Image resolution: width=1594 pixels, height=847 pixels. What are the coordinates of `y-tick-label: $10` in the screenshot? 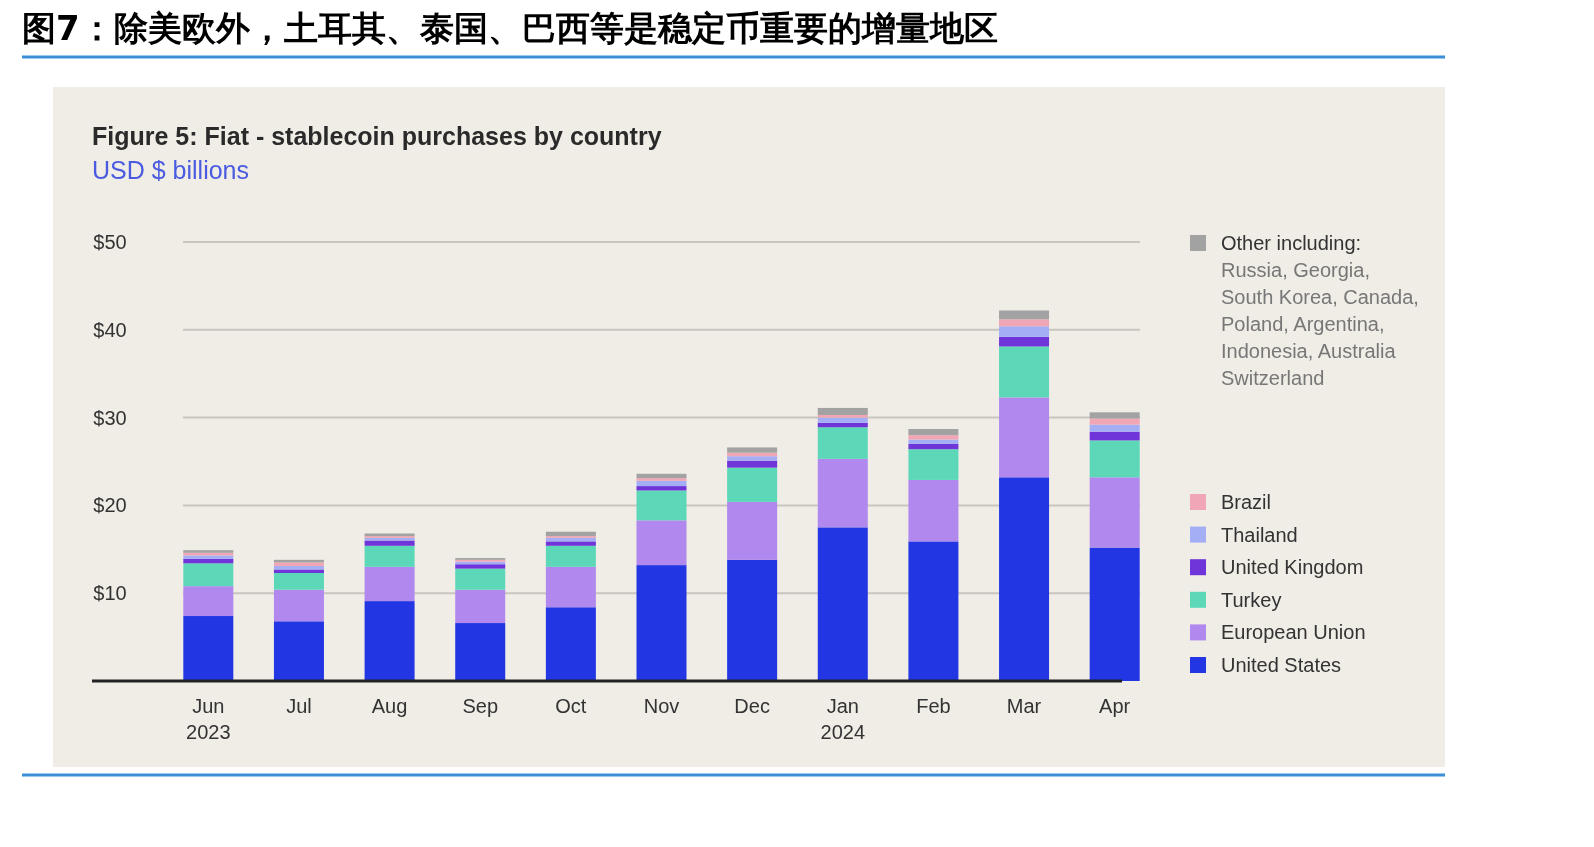 It's located at (110, 593).